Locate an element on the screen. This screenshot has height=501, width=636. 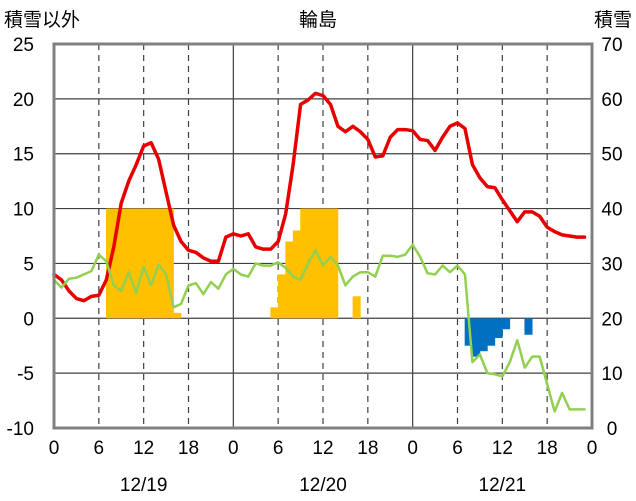
right-tick-label: 20 is located at coordinates (611, 319).